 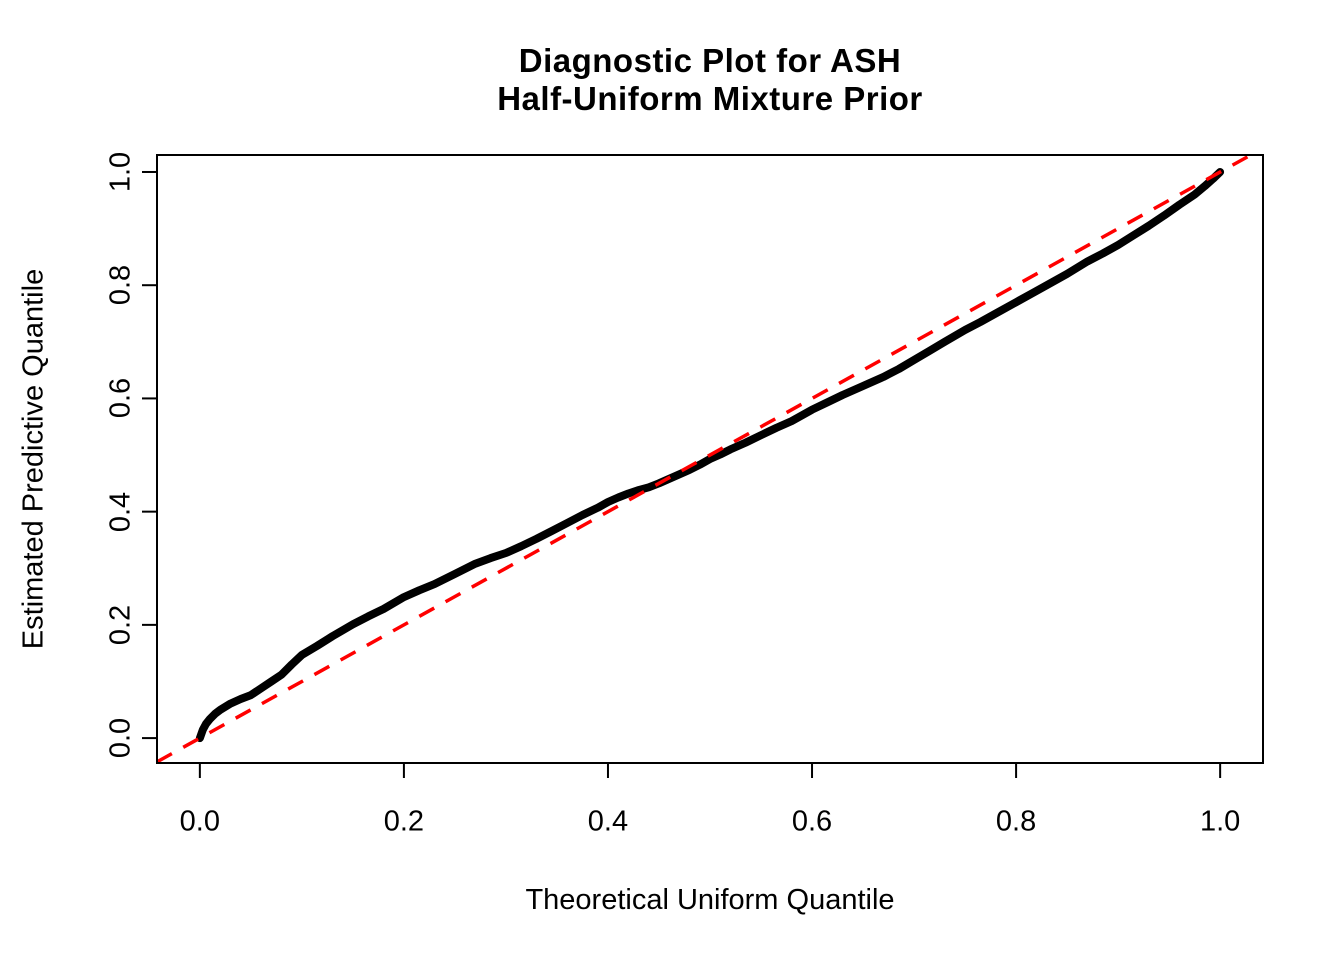 What do you see at coordinates (404, 821) in the screenshot?
I see `x-tick-label: 0.2` at bounding box center [404, 821].